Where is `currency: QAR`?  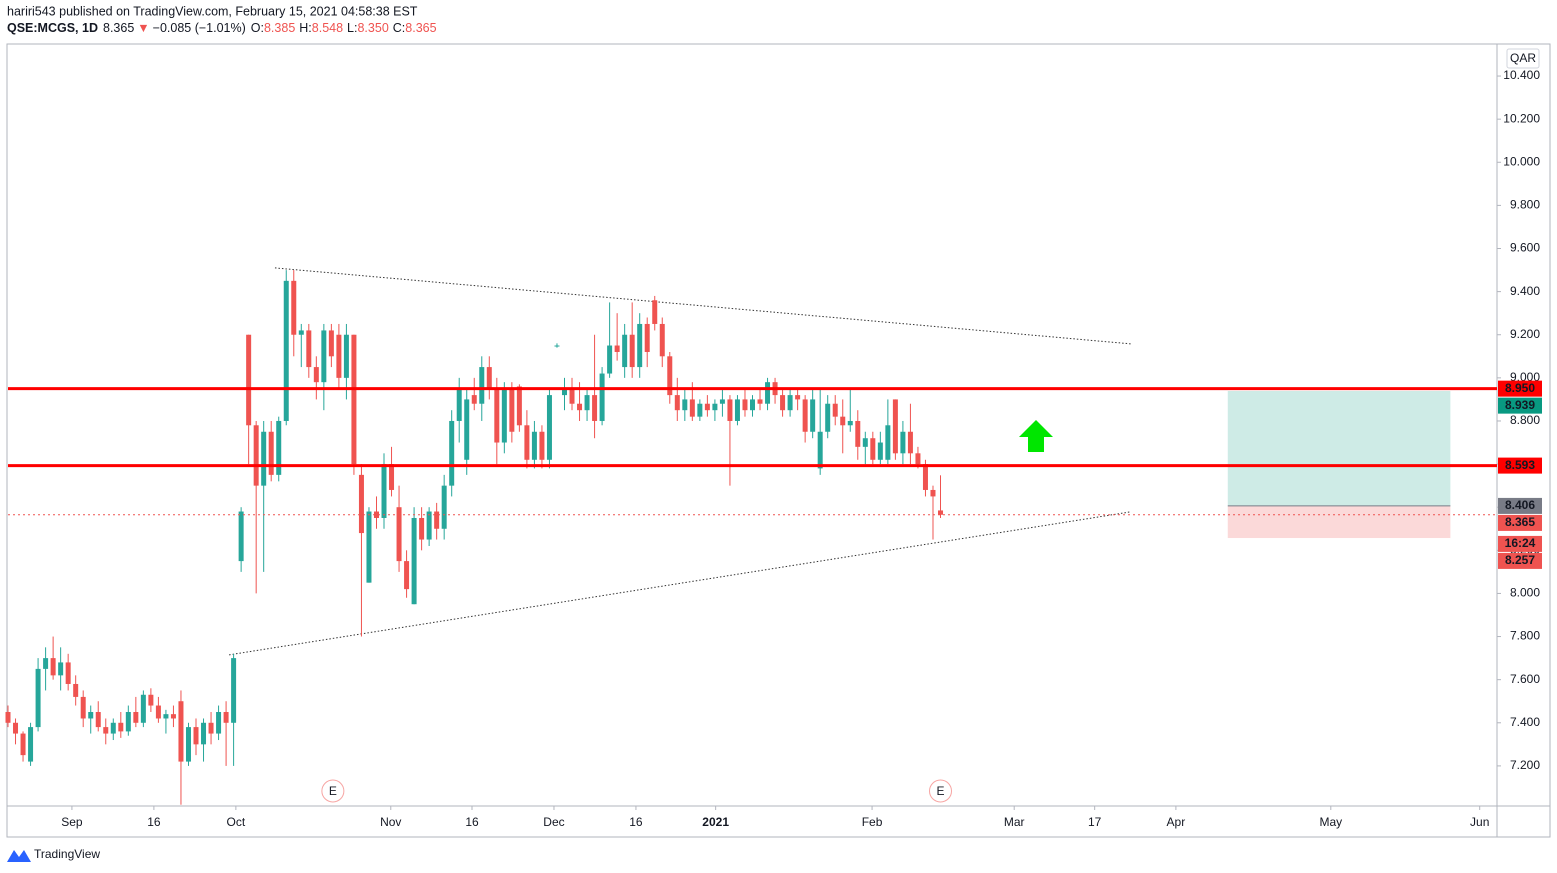 currency: QAR is located at coordinates (1523, 58).